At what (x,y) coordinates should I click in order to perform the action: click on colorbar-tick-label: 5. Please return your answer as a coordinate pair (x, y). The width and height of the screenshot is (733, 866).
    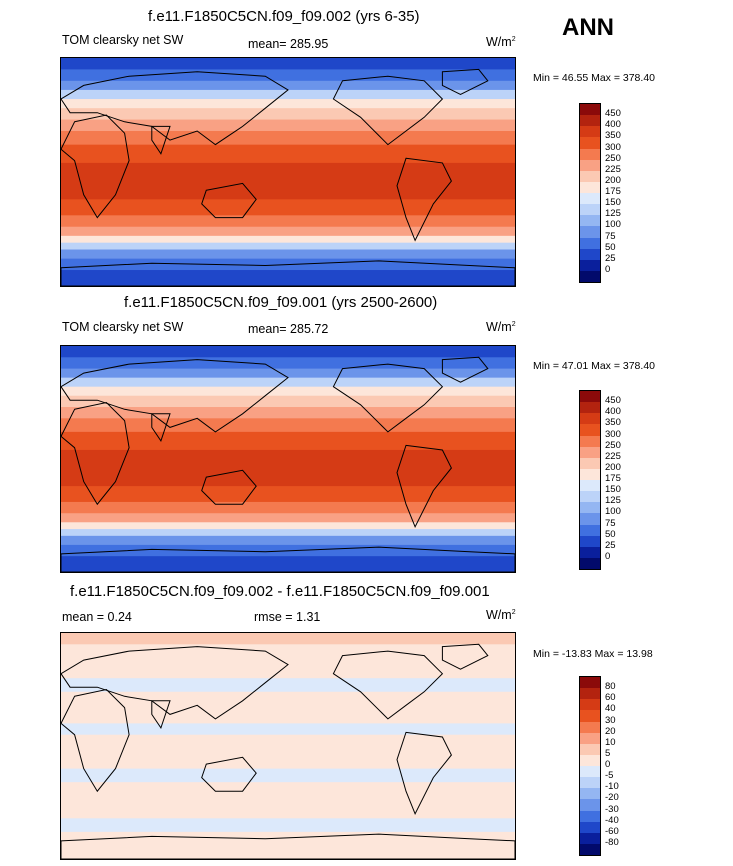
    Looking at the image, I should click on (608, 753).